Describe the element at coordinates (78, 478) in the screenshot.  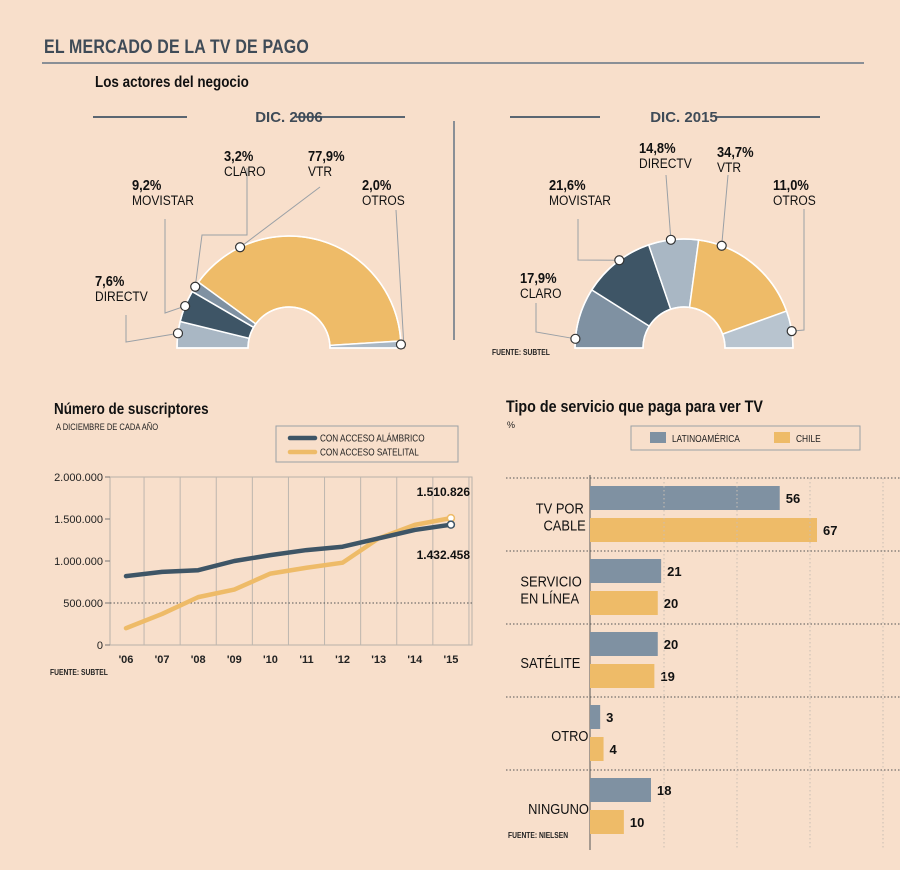
I see `ytick-label: 2.000.000` at that location.